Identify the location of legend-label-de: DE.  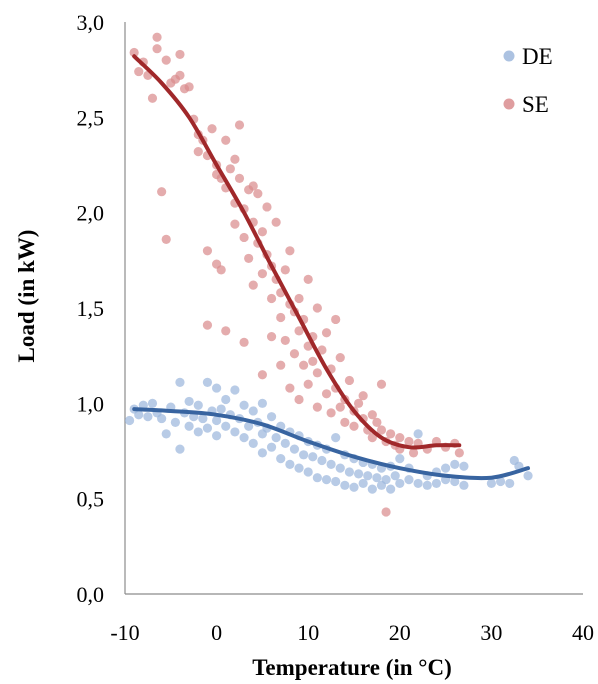
(537, 56).